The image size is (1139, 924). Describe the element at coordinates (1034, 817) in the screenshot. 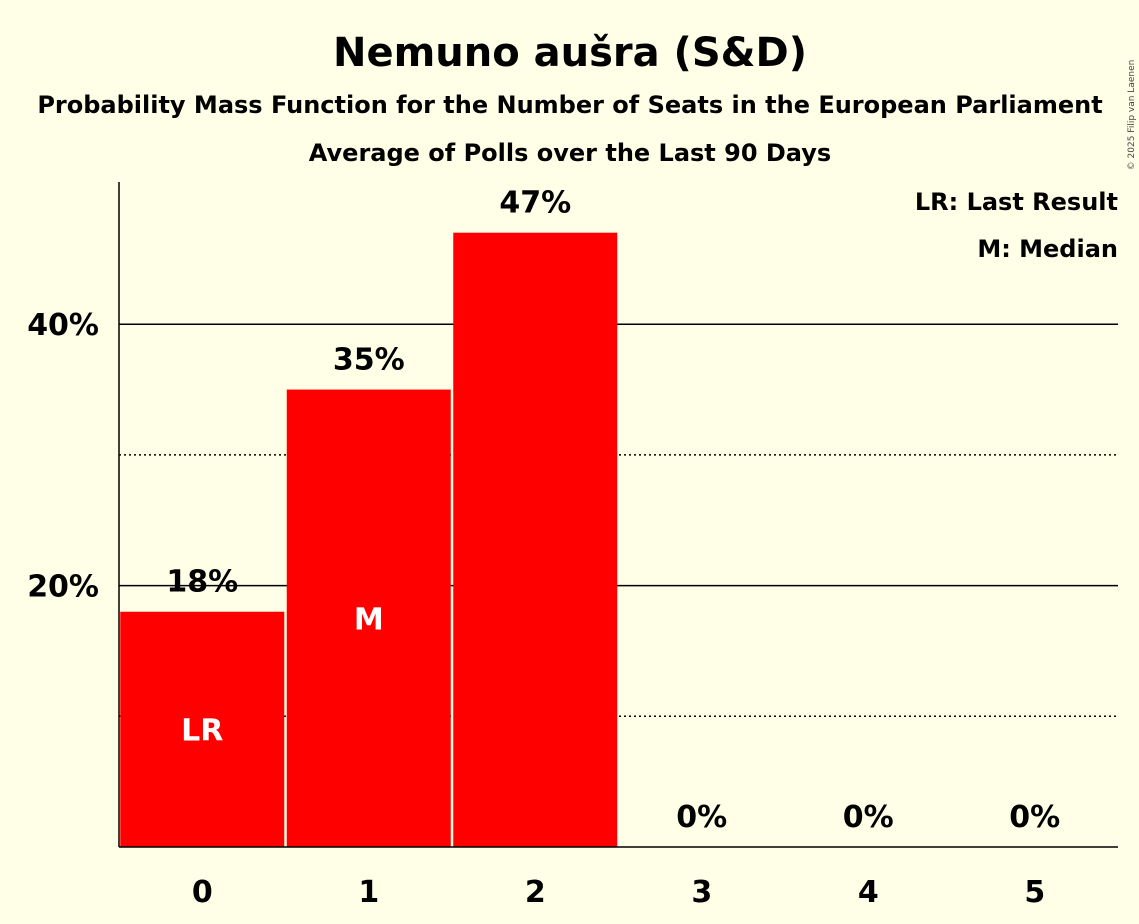

I see `value-label-5: 0%` at that location.